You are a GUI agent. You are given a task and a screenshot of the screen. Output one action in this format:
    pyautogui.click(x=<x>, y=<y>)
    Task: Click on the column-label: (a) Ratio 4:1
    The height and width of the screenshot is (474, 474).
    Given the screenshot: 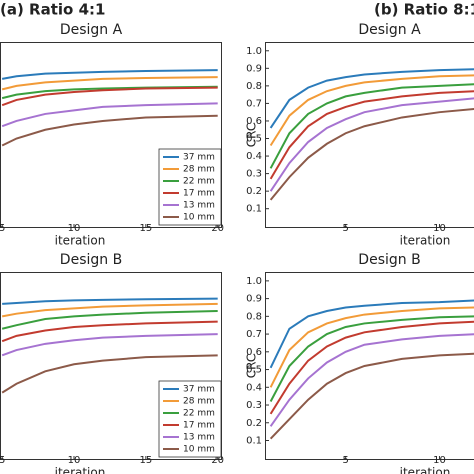 What is the action you would take?
    pyautogui.click(x=52, y=10)
    